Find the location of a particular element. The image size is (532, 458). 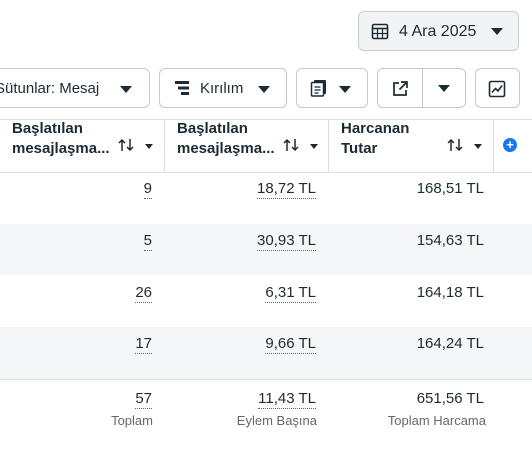

date-picker-button: 4 Ara 2025 is located at coordinates (438, 31).